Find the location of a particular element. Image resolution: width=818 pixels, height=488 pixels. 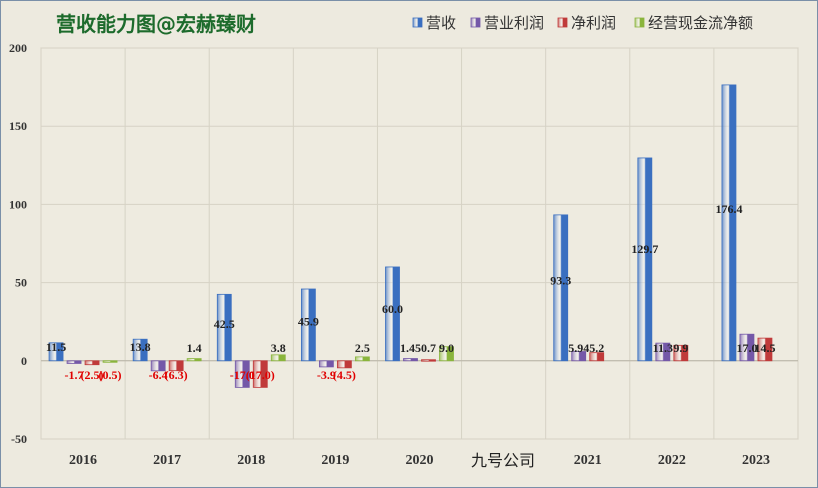

data-label: -6.4 is located at coordinates (158, 375).